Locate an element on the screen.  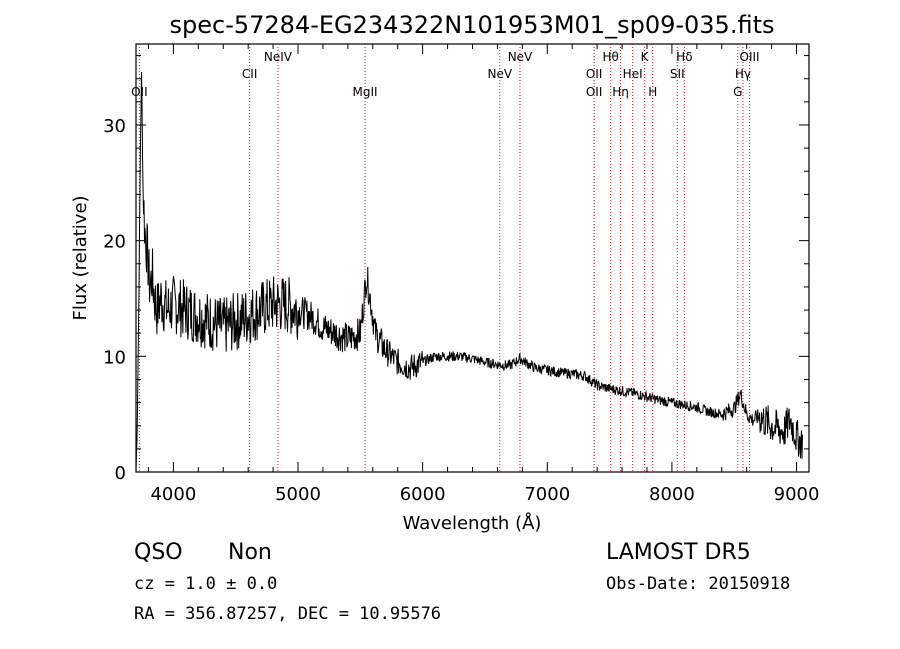
line-marker-label: HeI is located at coordinates (633, 74).